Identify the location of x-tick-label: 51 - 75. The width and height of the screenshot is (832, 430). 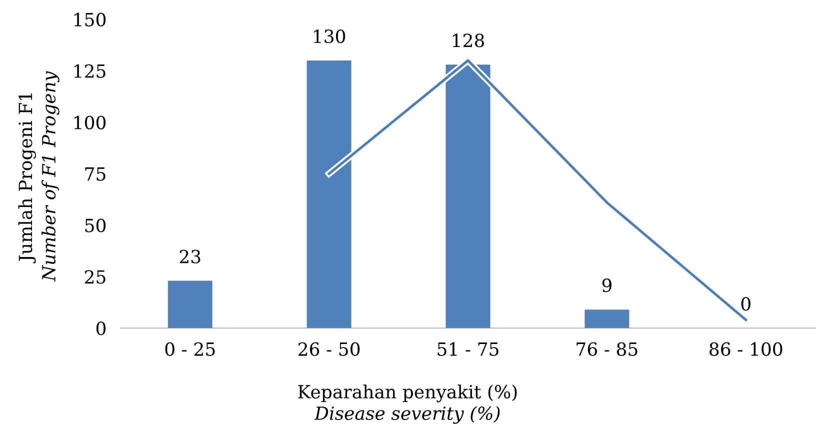
(468, 349).